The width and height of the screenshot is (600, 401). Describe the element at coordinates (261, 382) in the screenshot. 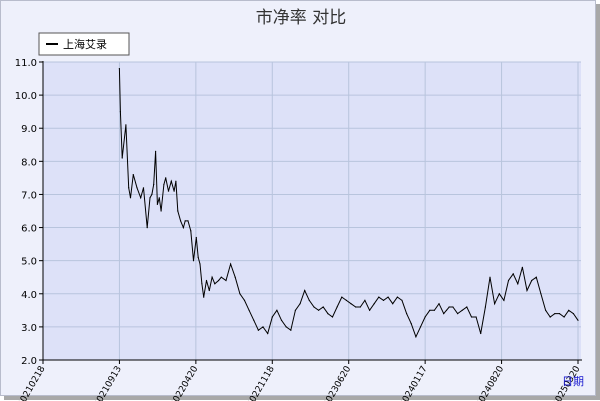

I see `x-tick-label: 20221118` at that location.